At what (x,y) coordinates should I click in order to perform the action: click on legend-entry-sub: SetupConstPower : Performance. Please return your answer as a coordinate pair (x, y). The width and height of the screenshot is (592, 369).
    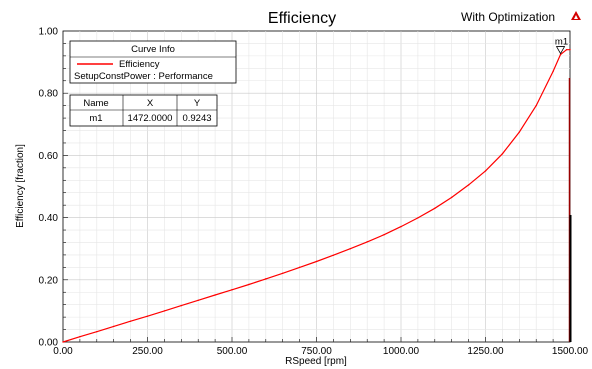
    Looking at the image, I should click on (143, 76).